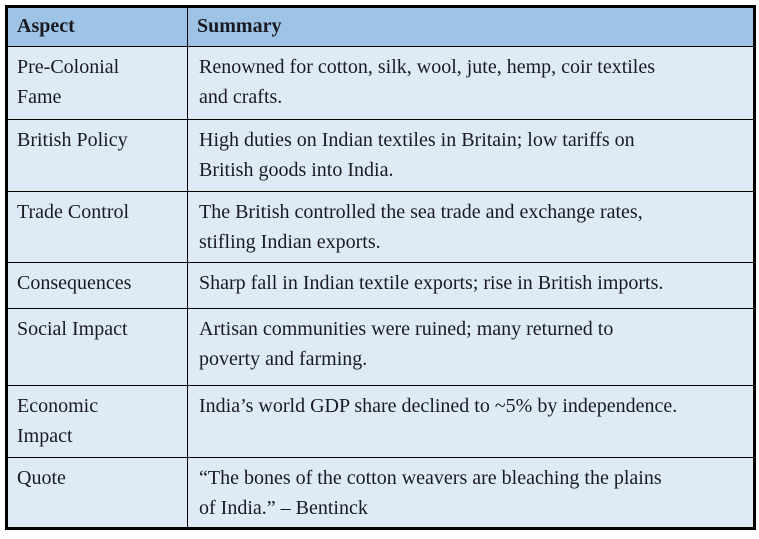 This screenshot has height=539, width=759. I want to click on aspect-cell: Consequences, so click(97, 285).